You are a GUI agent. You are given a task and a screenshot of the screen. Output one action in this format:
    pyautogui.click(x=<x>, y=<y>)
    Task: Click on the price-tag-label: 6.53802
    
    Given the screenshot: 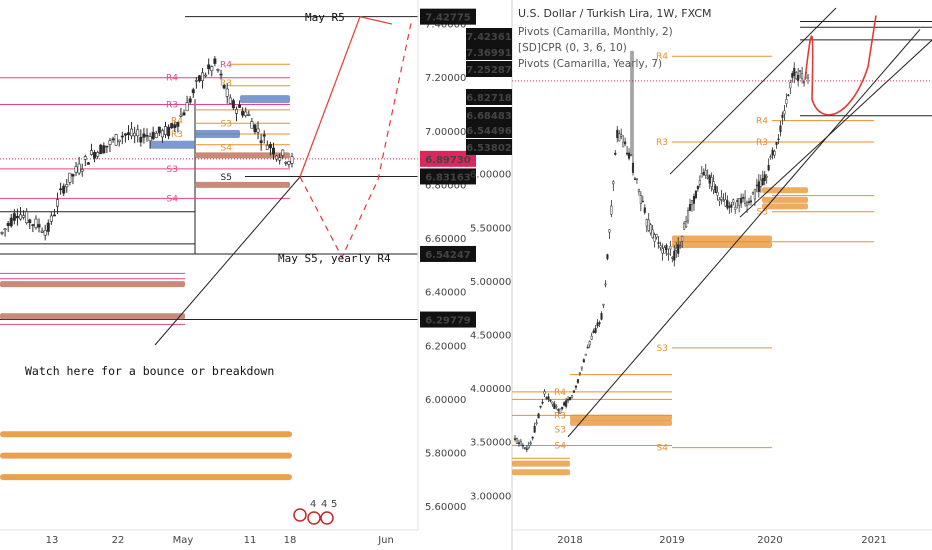 What is the action you would take?
    pyautogui.click(x=489, y=148)
    